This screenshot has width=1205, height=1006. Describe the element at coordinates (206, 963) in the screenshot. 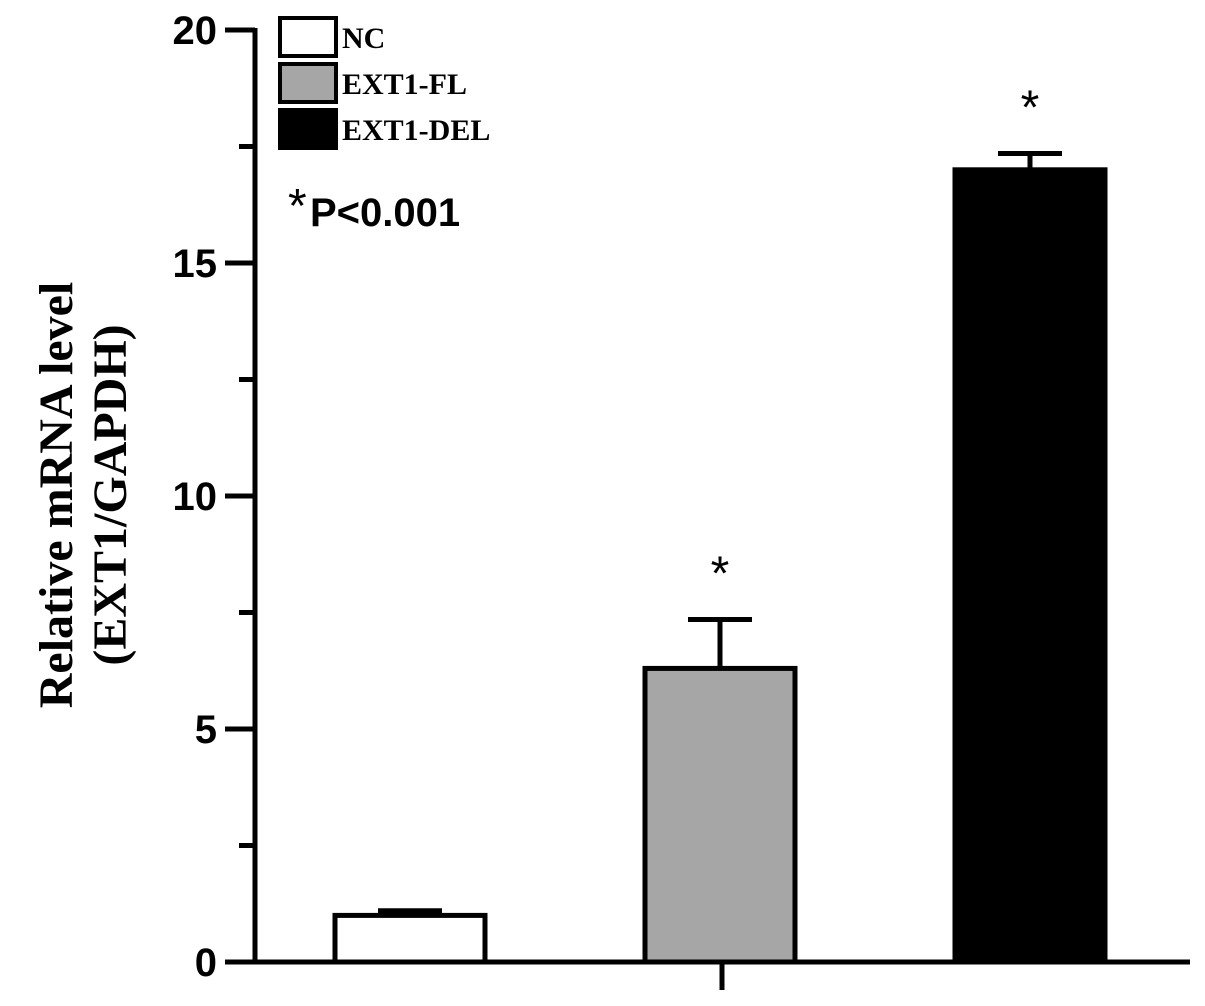

I see `y-tick-label: 0` at that location.